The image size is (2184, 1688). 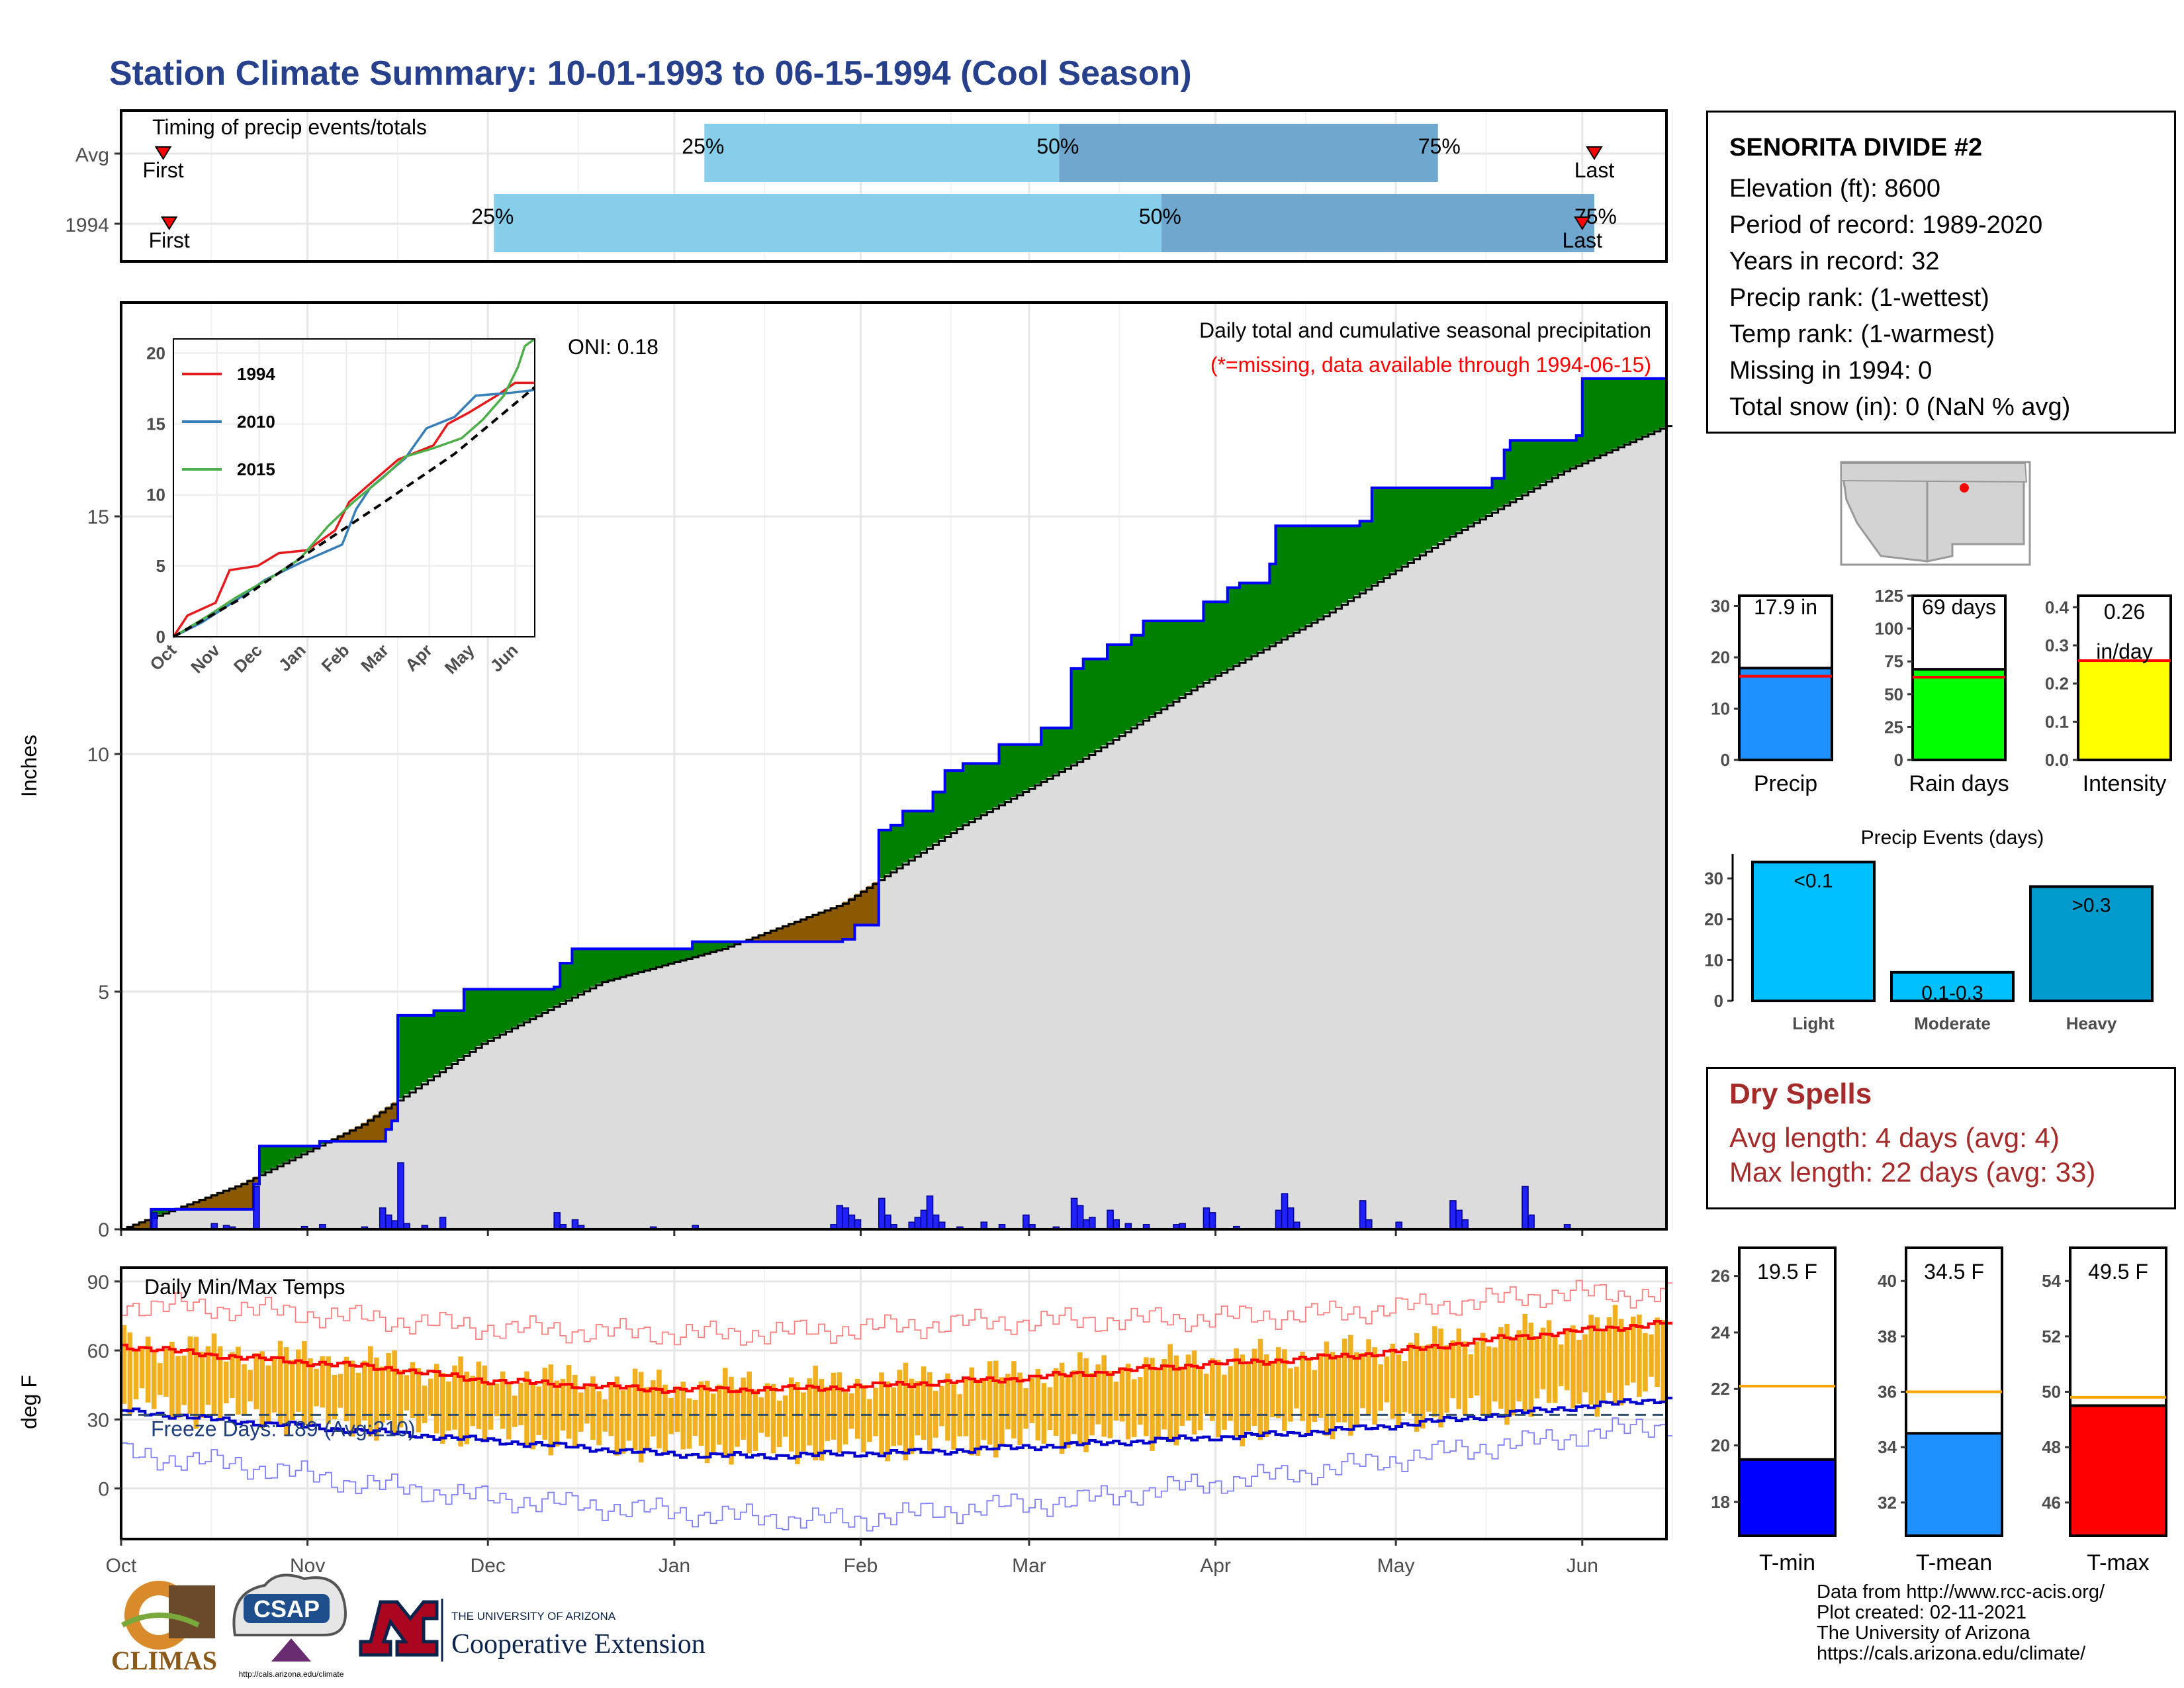 What do you see at coordinates (2051, 1392) in the screenshot?
I see `temp-gauge-y-tick-label: 50` at bounding box center [2051, 1392].